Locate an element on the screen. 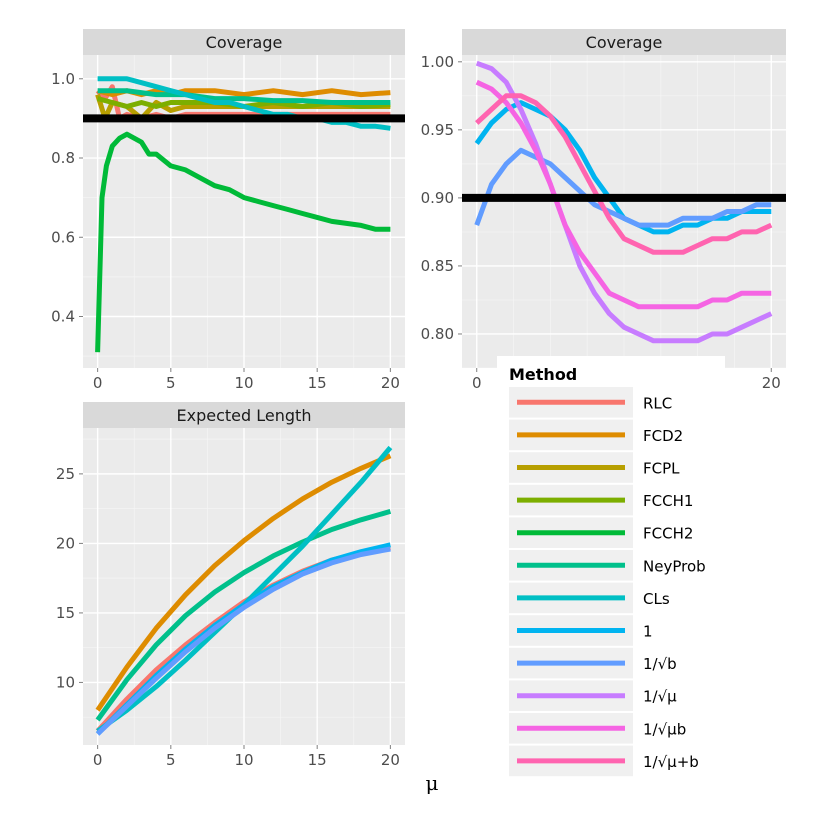 The height and width of the screenshot is (814, 814). series-line-1-coverage-right is located at coordinates (624, 202).